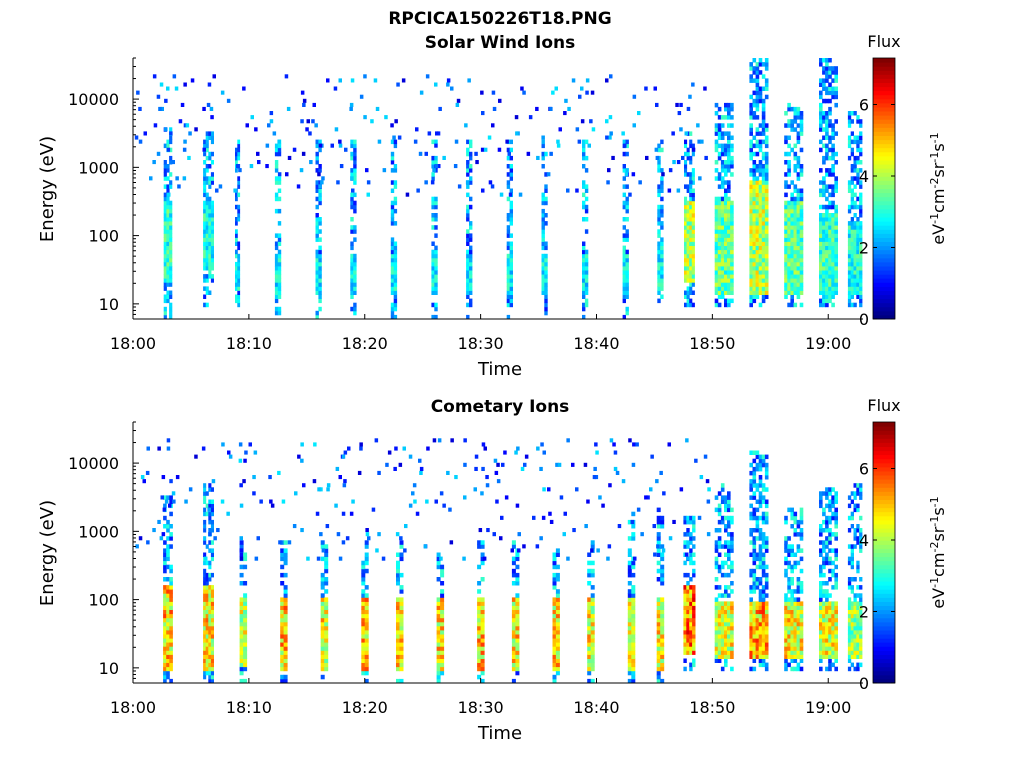  Describe the element at coordinates (481, 343) in the screenshot. I see `x-tick-label: 18:30` at that location.